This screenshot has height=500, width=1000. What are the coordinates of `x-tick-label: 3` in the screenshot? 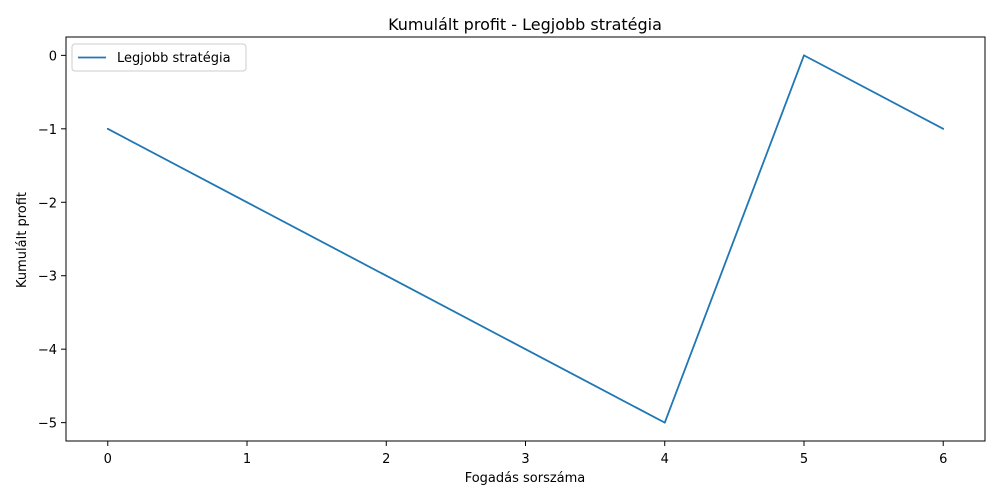 It's located at (525, 459).